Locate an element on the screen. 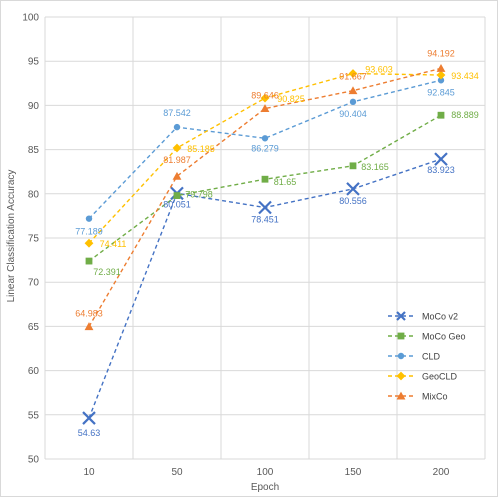  y-tick-label: 75 is located at coordinates (34, 239).